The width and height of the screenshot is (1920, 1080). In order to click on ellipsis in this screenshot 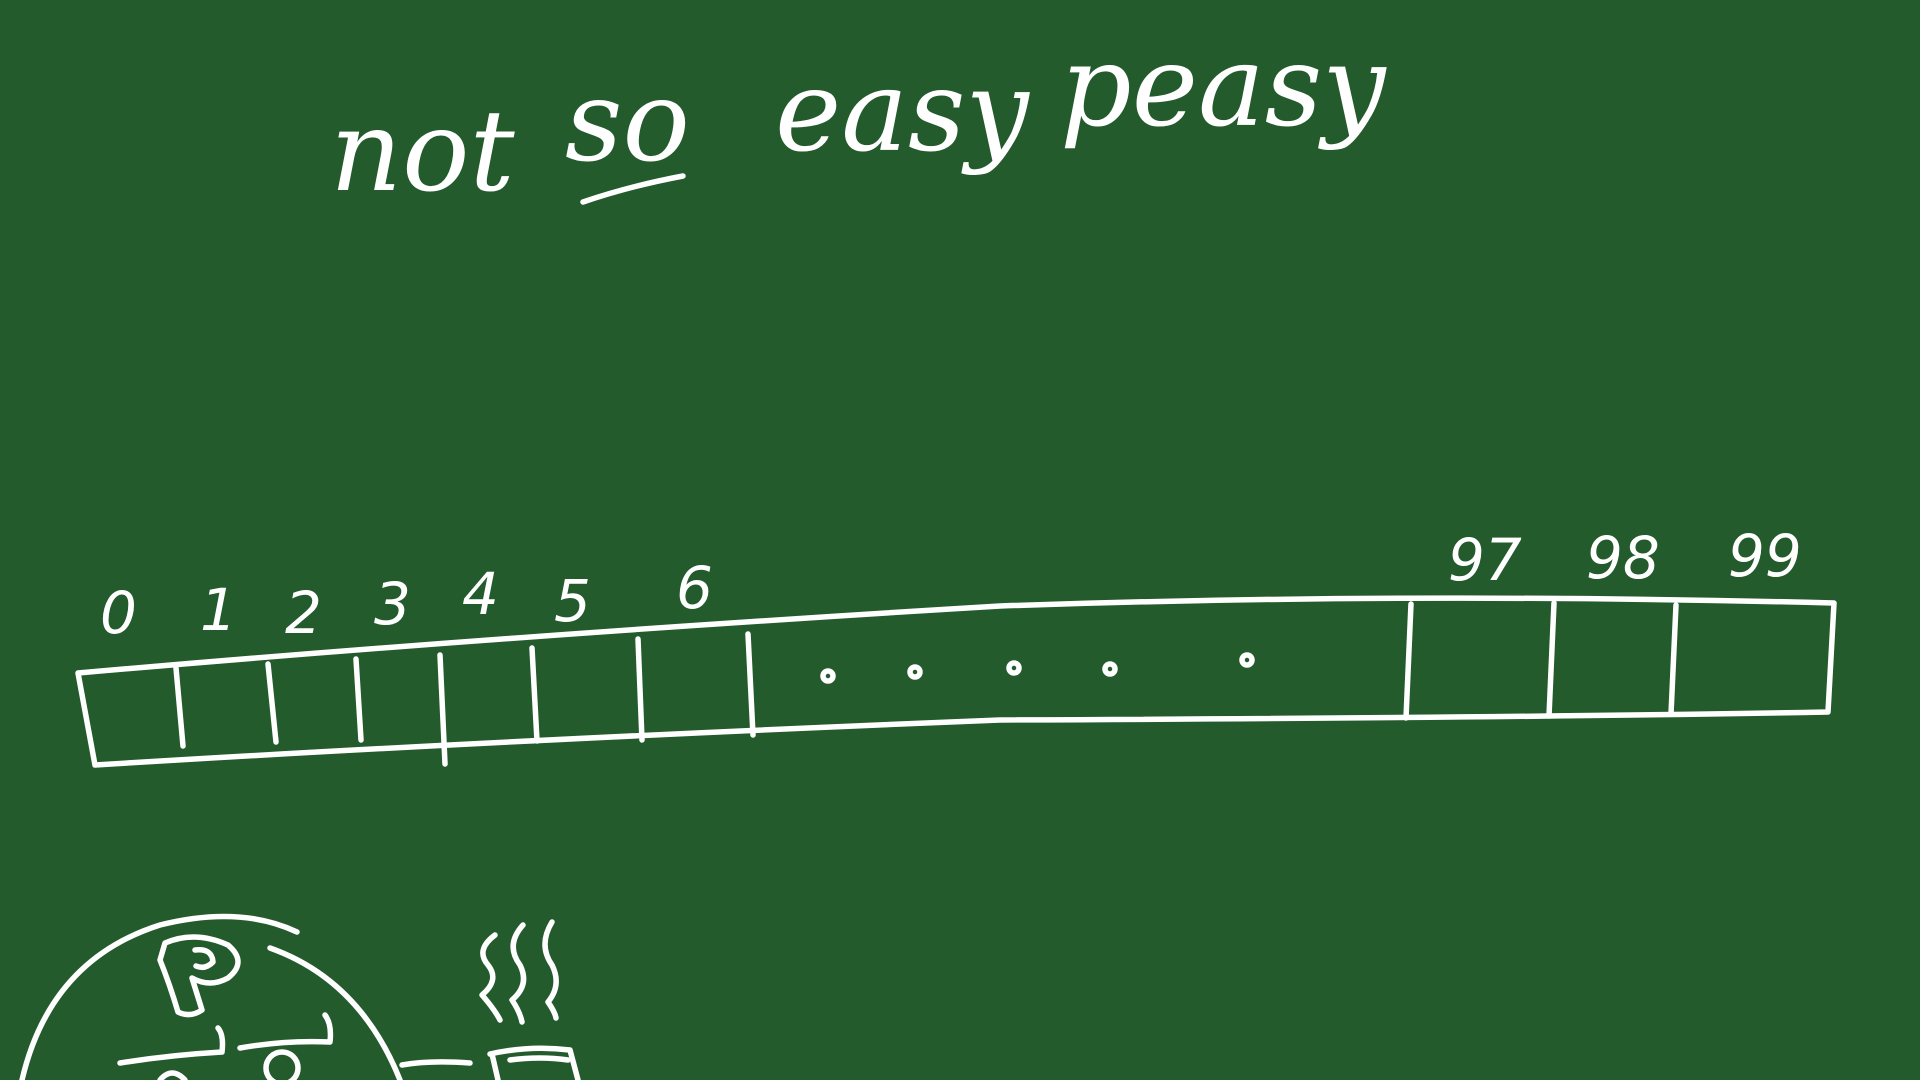, I will do `click(1037, 668)`.